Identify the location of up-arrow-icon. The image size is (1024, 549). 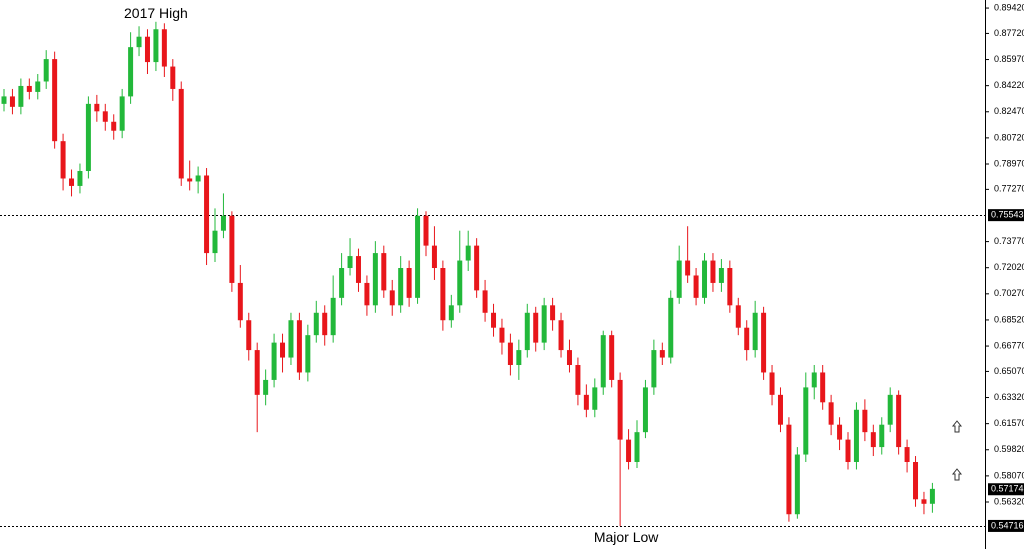
(957, 426).